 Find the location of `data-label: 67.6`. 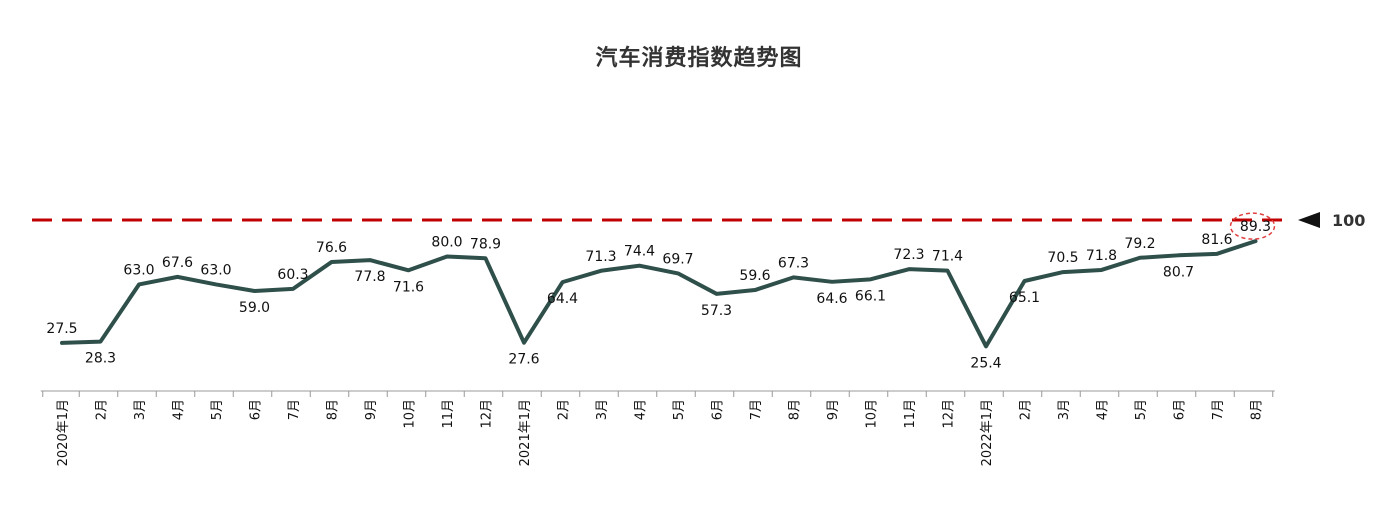

data-label: 67.6 is located at coordinates (177, 263).